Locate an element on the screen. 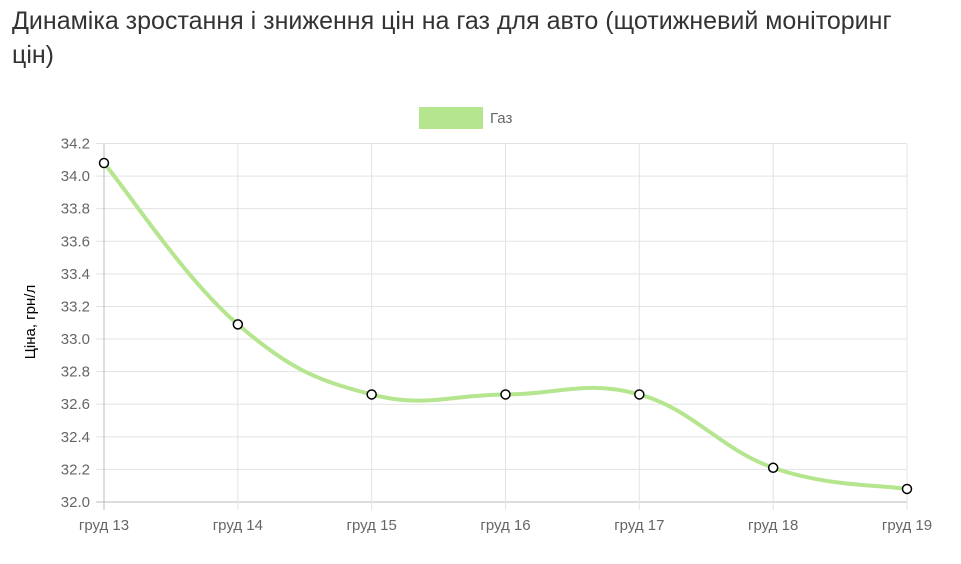 Image resolution: width=961 pixels, height=564 pixels. y-tick-label: 33.6 is located at coordinates (75, 241).